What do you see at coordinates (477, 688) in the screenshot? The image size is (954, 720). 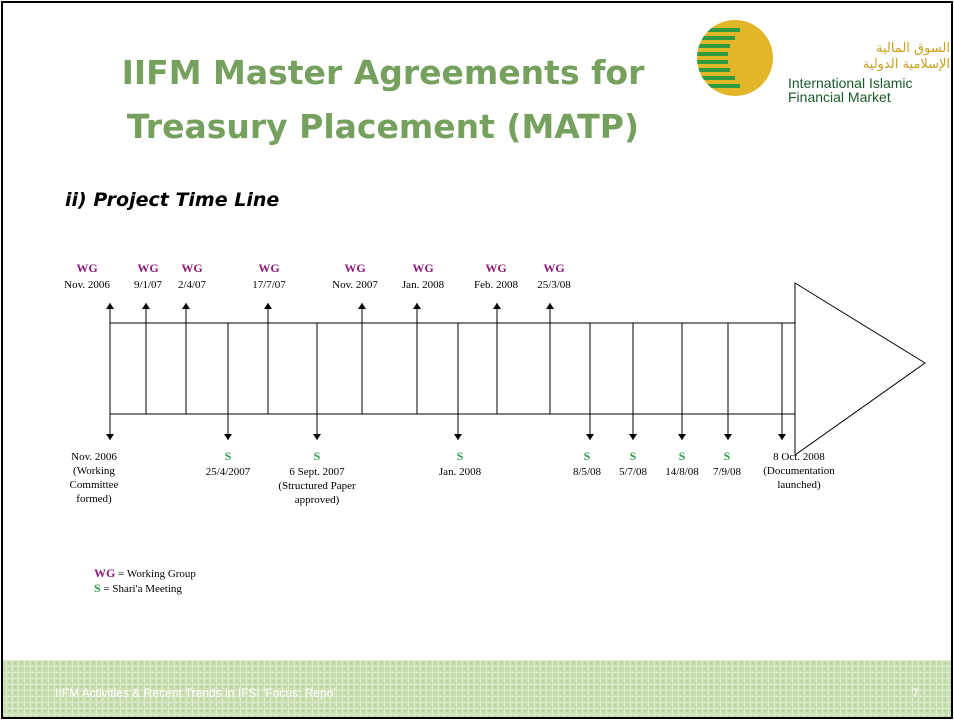 I see `footer-band` at bounding box center [477, 688].